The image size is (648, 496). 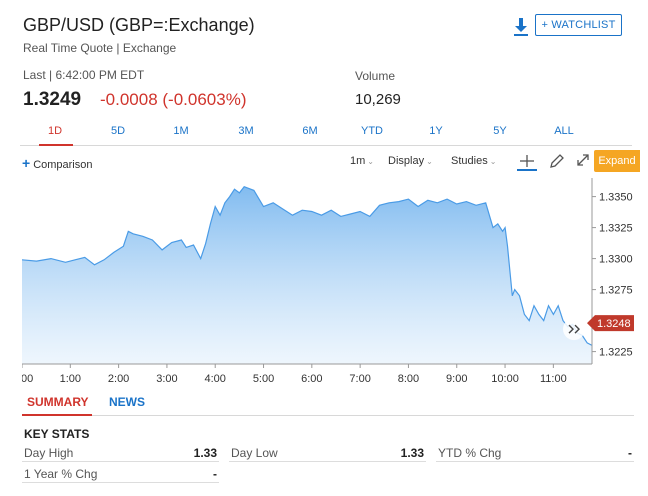 I want to click on interval-dropdown: 1m ⌄, so click(x=362, y=161).